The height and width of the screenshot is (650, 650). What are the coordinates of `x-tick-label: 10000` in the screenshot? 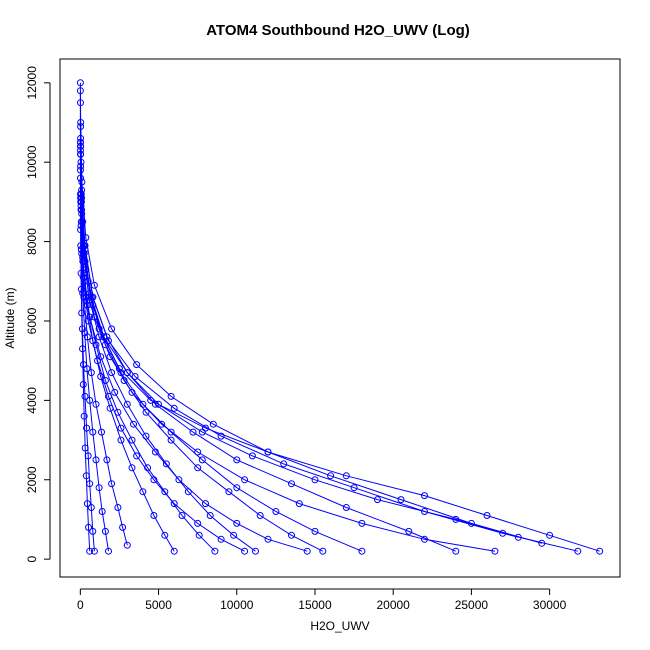 It's located at (237, 605).